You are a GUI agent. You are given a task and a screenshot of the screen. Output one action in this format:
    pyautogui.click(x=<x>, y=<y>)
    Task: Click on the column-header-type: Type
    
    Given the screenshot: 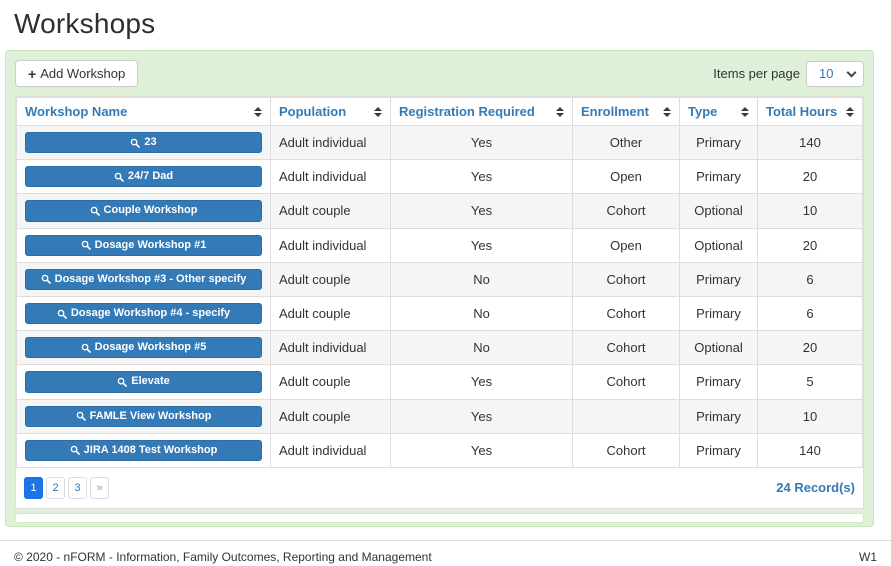 What is the action you would take?
    pyautogui.click(x=718, y=111)
    